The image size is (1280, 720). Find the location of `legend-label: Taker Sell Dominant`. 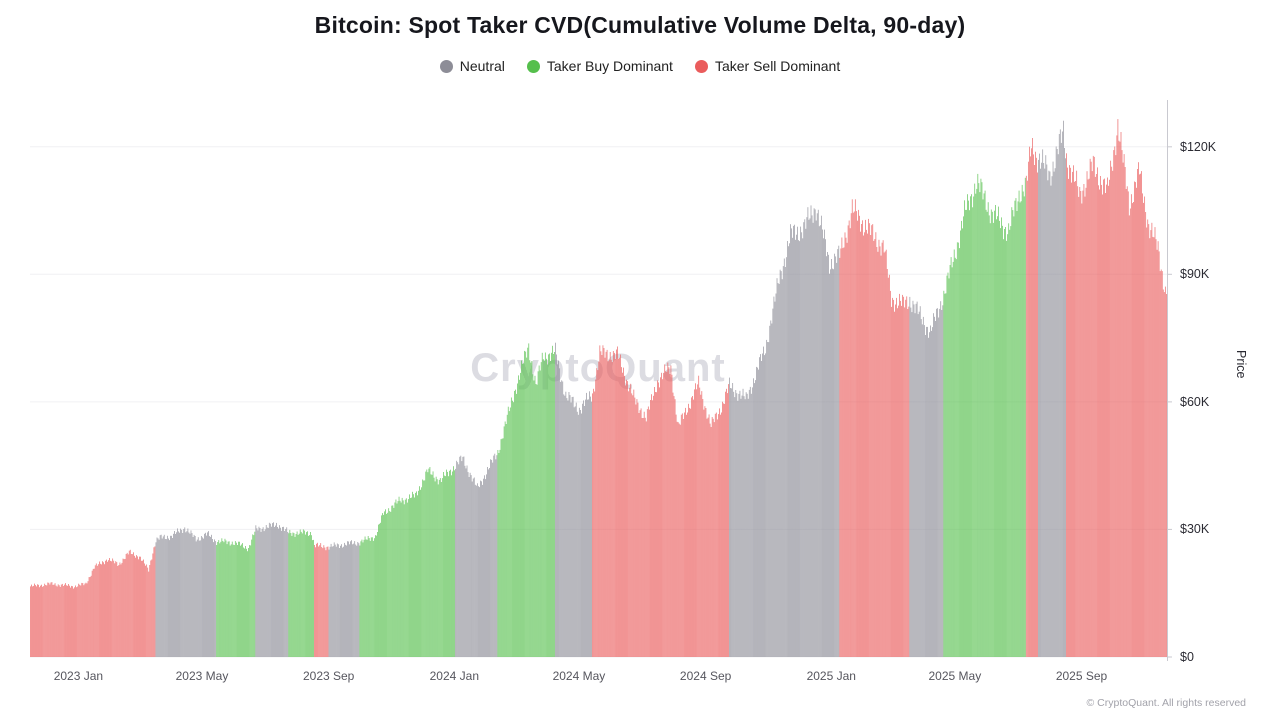

legend-label: Taker Sell Dominant is located at coordinates (777, 66).